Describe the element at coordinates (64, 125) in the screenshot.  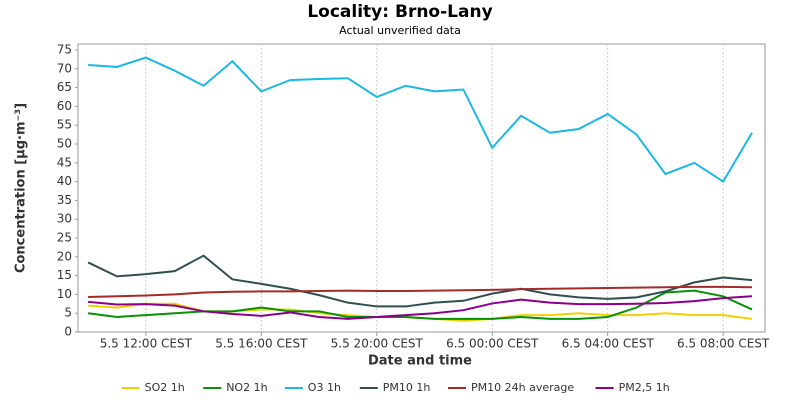
I see `y-tick-label: 55` at that location.